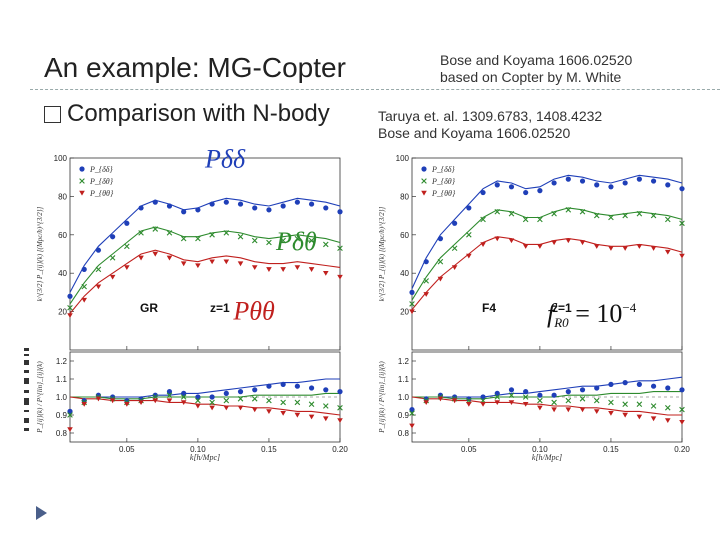  Describe the element at coordinates (404, 415) in the screenshot. I see `ratio-tick-label: 0.9` at that location.